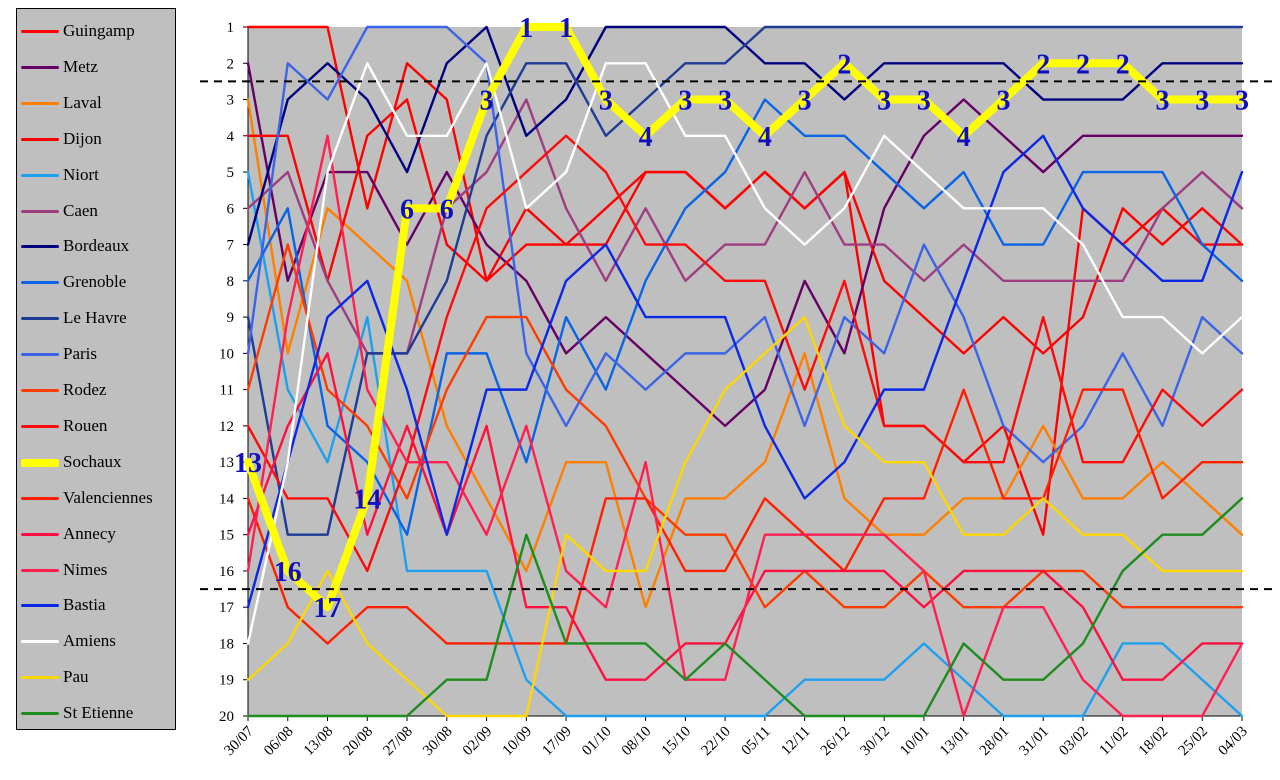 The image size is (1280, 780). Describe the element at coordinates (231, 173) in the screenshot. I see `y-tick-label: 5` at that location.